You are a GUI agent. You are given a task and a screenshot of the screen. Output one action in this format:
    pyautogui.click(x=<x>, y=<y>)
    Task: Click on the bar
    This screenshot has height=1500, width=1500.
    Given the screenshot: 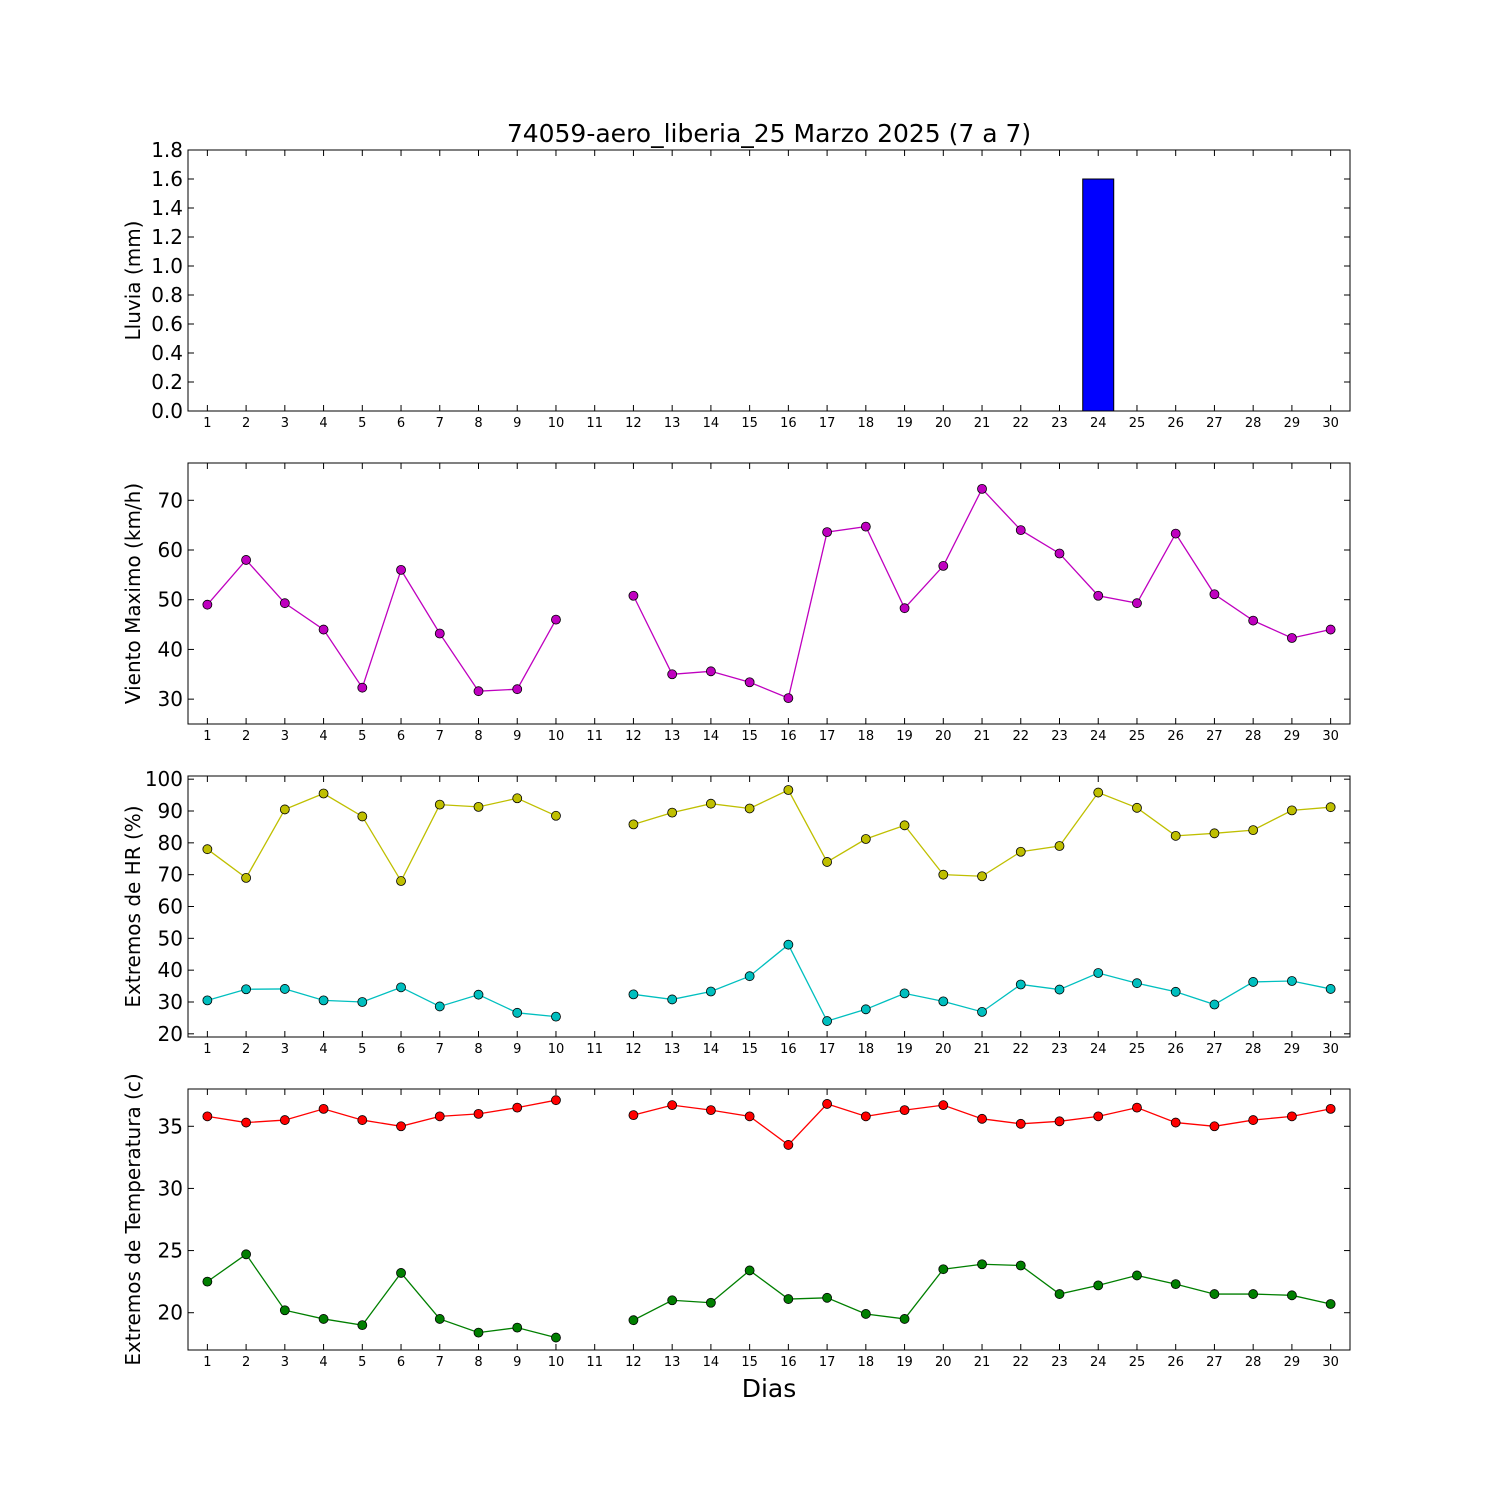 What is the action you would take?
    pyautogui.click(x=1098, y=295)
    